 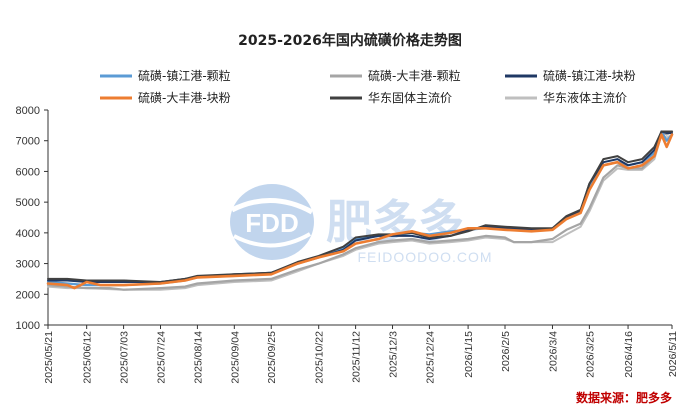 What do you see at coordinates (424, 257) in the screenshot?
I see `watermark-url: FEIDOODOO.COM` at bounding box center [424, 257].